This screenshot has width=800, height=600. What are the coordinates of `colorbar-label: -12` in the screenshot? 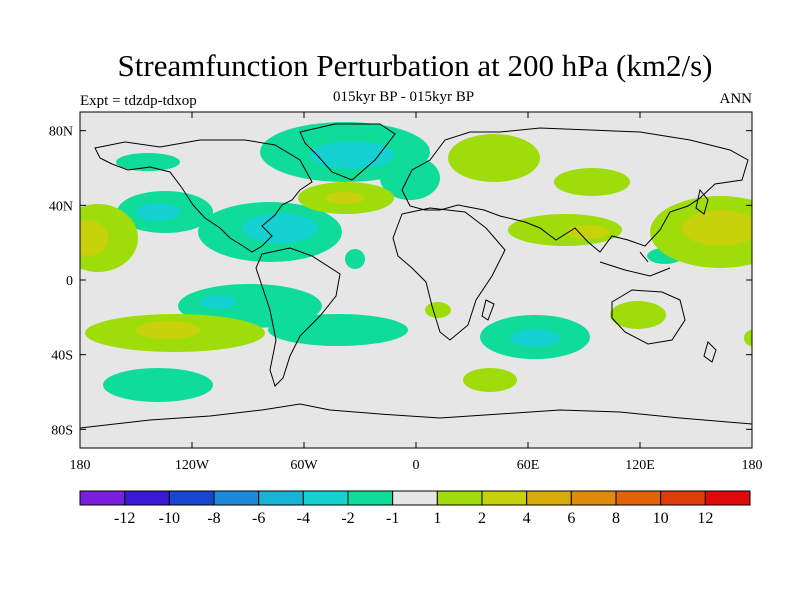 It's located at (124, 518).